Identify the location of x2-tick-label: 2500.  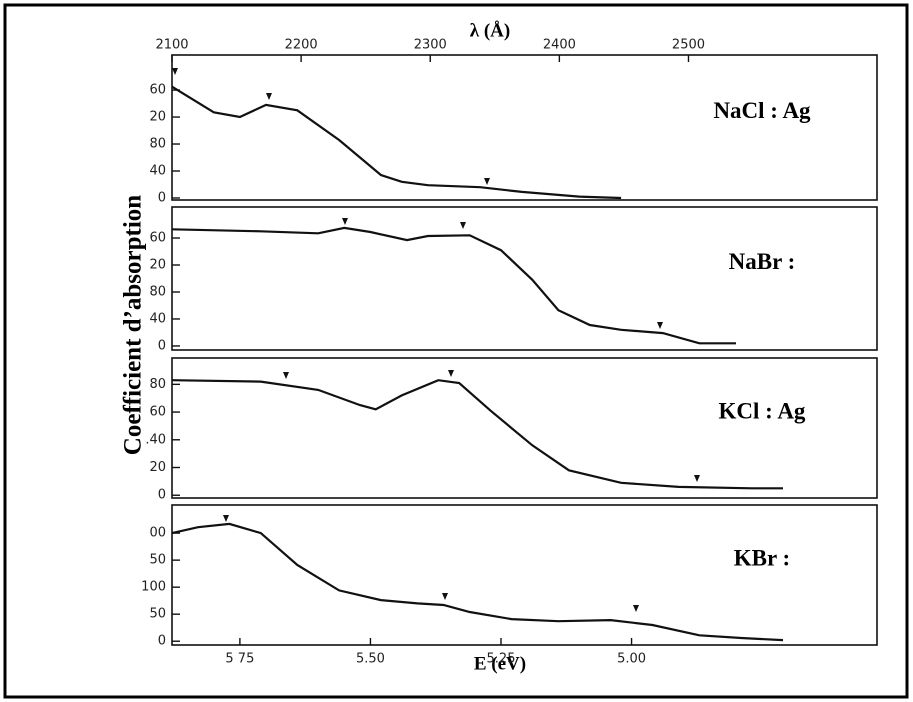
(688, 45).